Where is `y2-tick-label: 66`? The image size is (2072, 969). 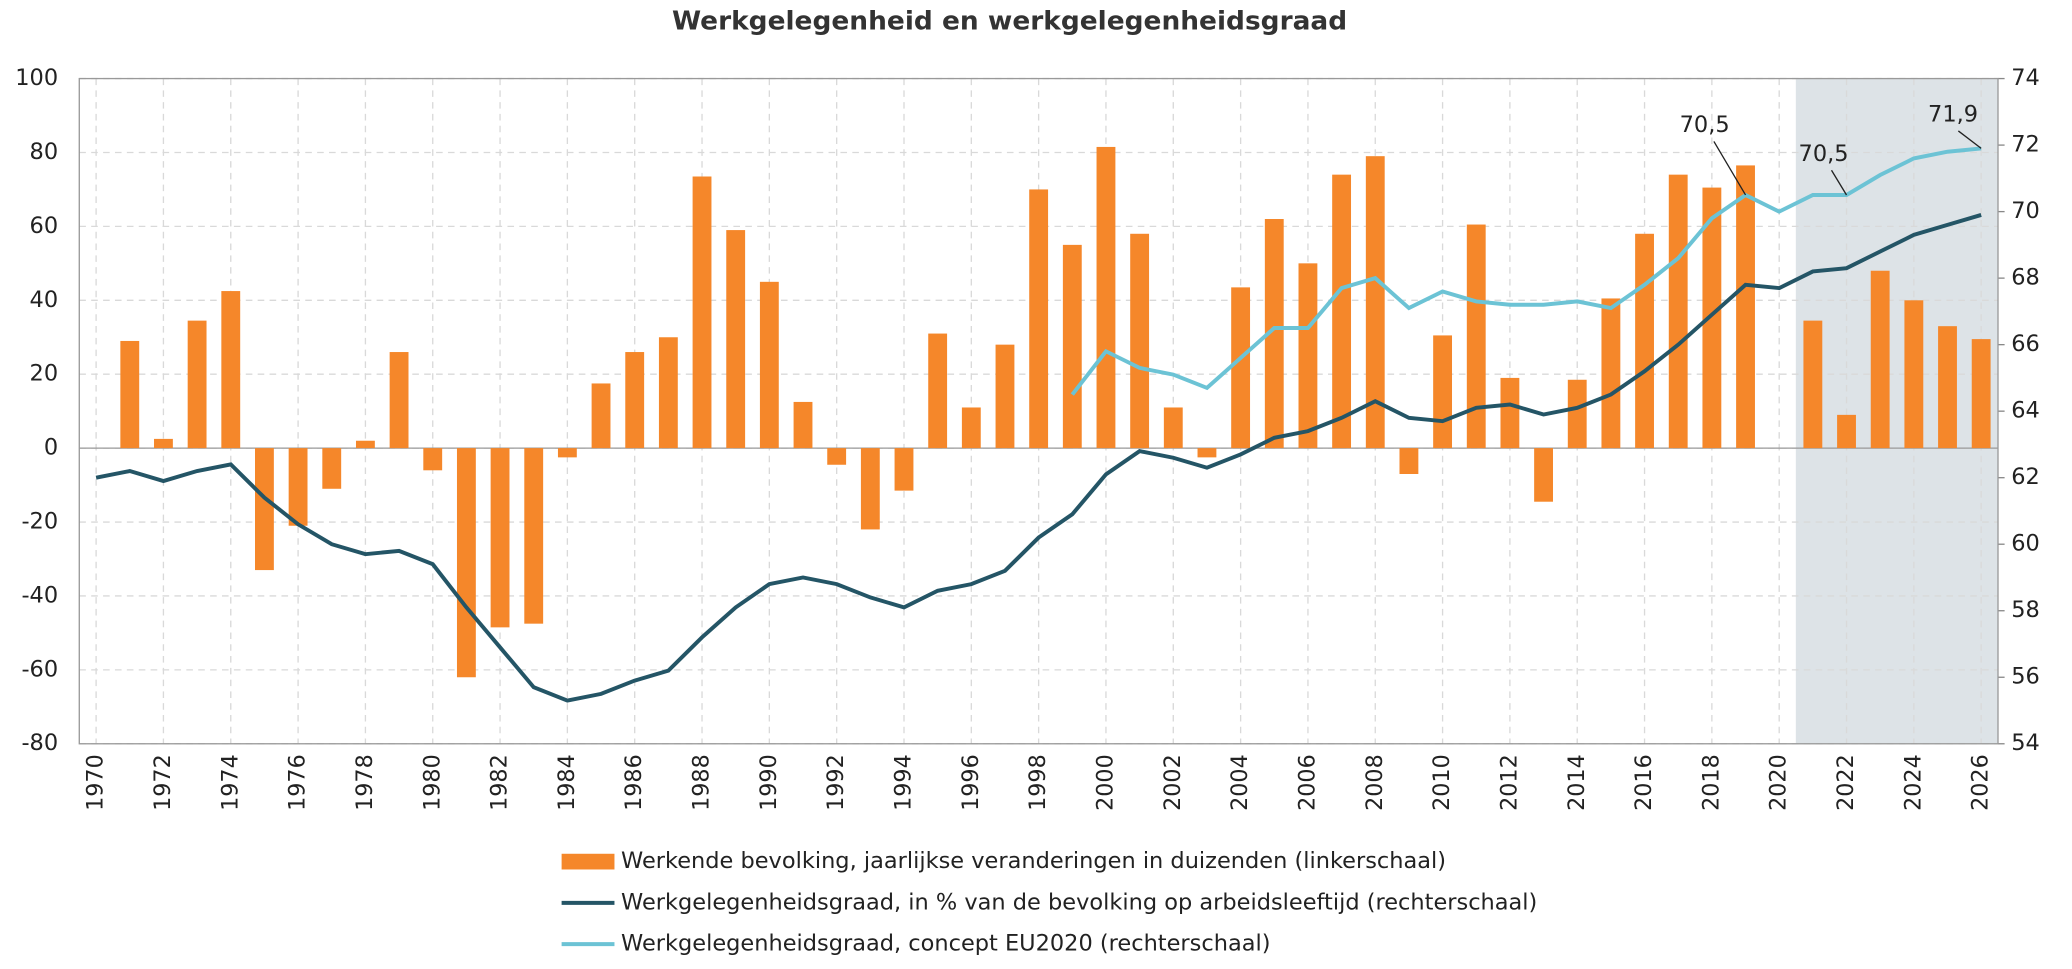
y2-tick-label: 66 is located at coordinates (2025, 344).